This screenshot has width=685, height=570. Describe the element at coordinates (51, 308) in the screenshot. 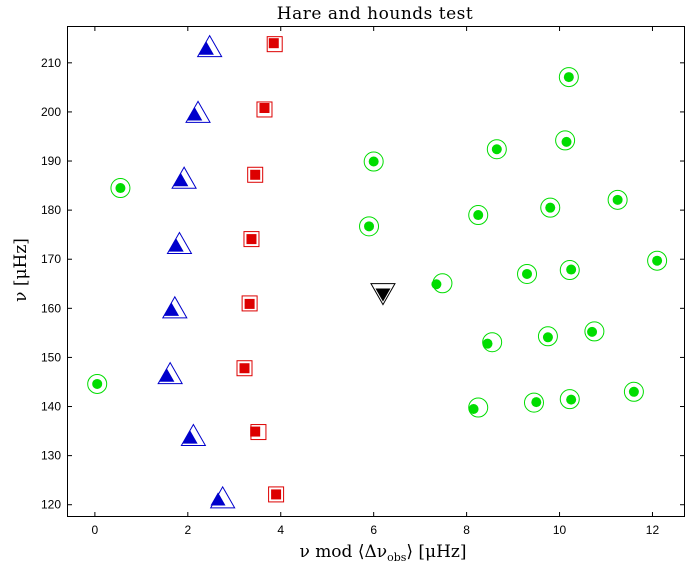

I see `y-tick-label: 160` at that location.